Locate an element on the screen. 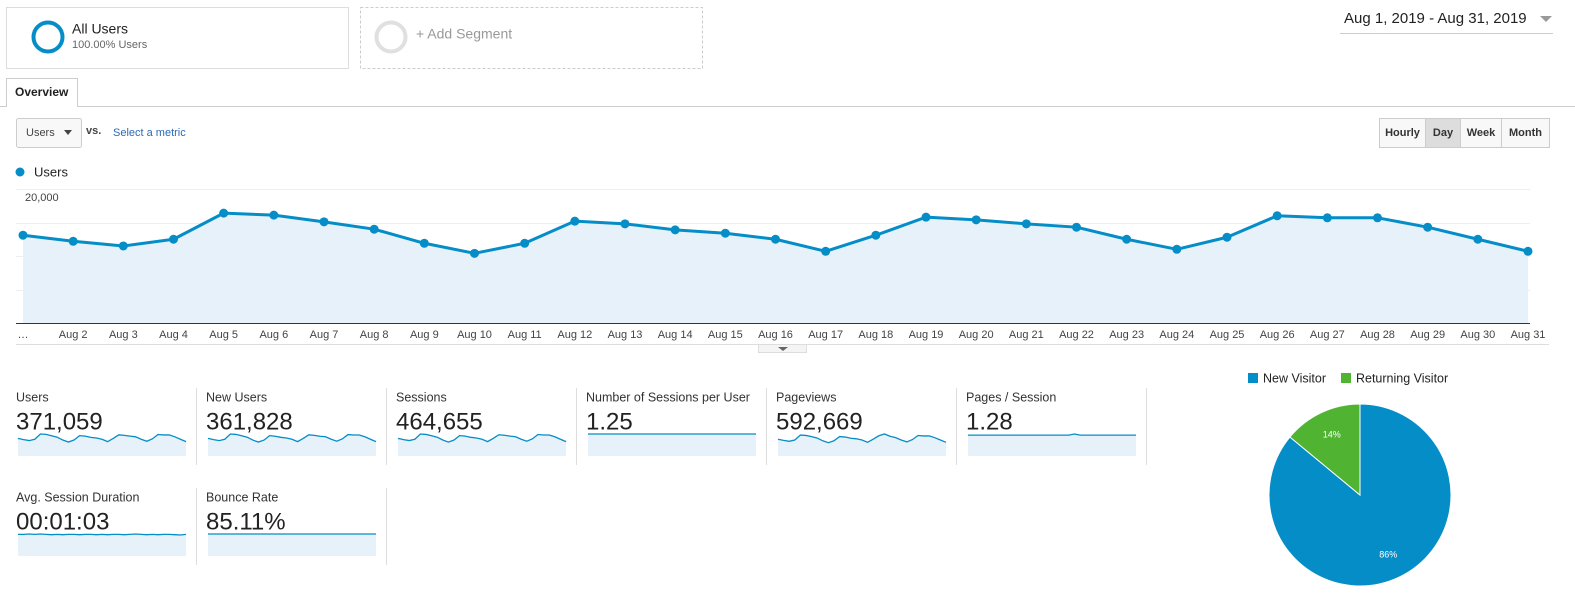  x-tick-label: Aug 11 is located at coordinates (525, 335).